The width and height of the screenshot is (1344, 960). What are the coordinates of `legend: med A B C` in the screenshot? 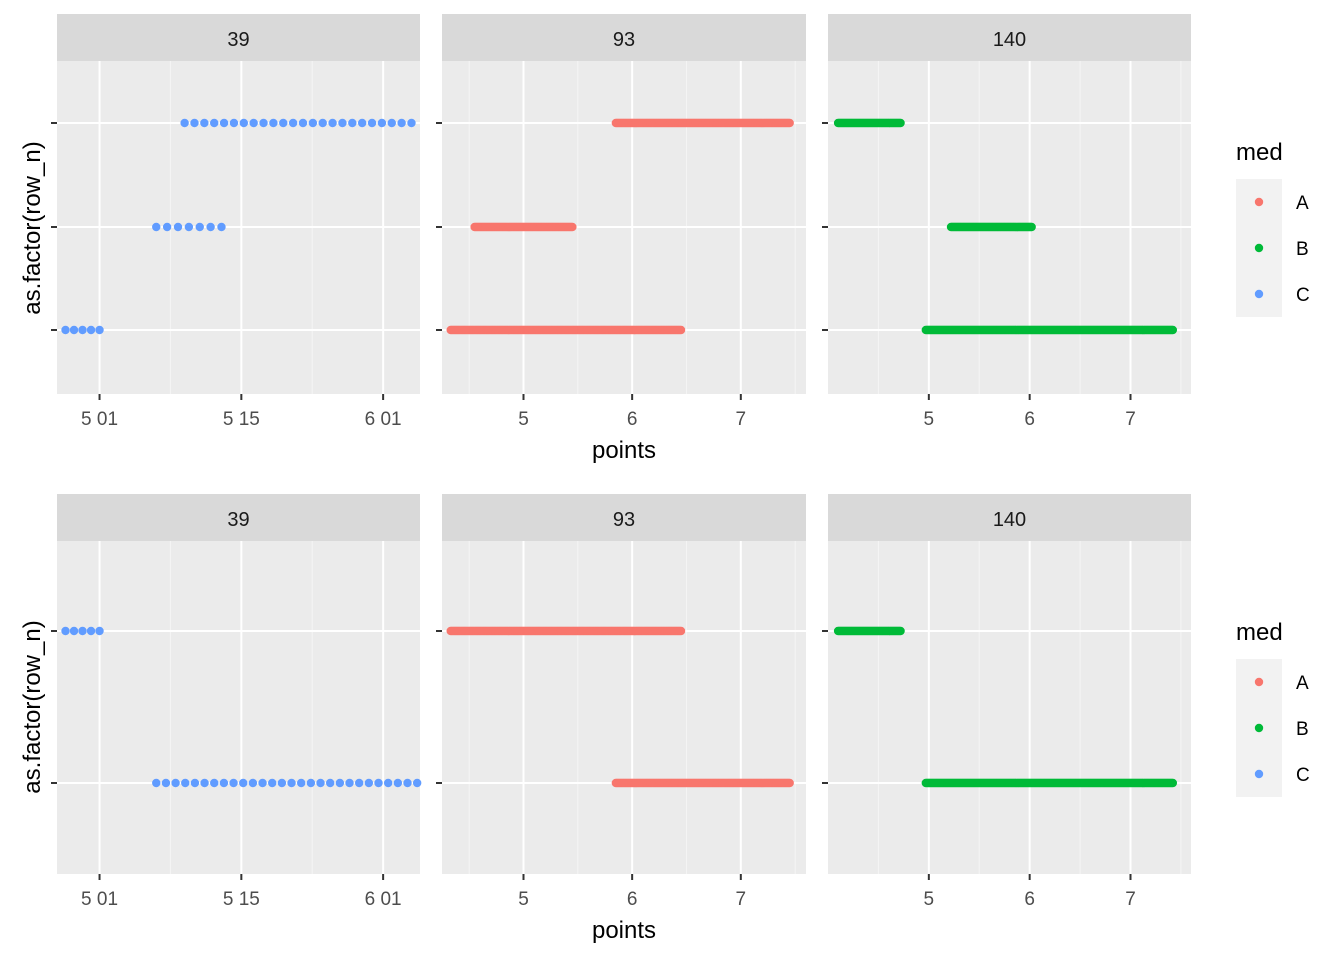 It's located at (1273, 228).